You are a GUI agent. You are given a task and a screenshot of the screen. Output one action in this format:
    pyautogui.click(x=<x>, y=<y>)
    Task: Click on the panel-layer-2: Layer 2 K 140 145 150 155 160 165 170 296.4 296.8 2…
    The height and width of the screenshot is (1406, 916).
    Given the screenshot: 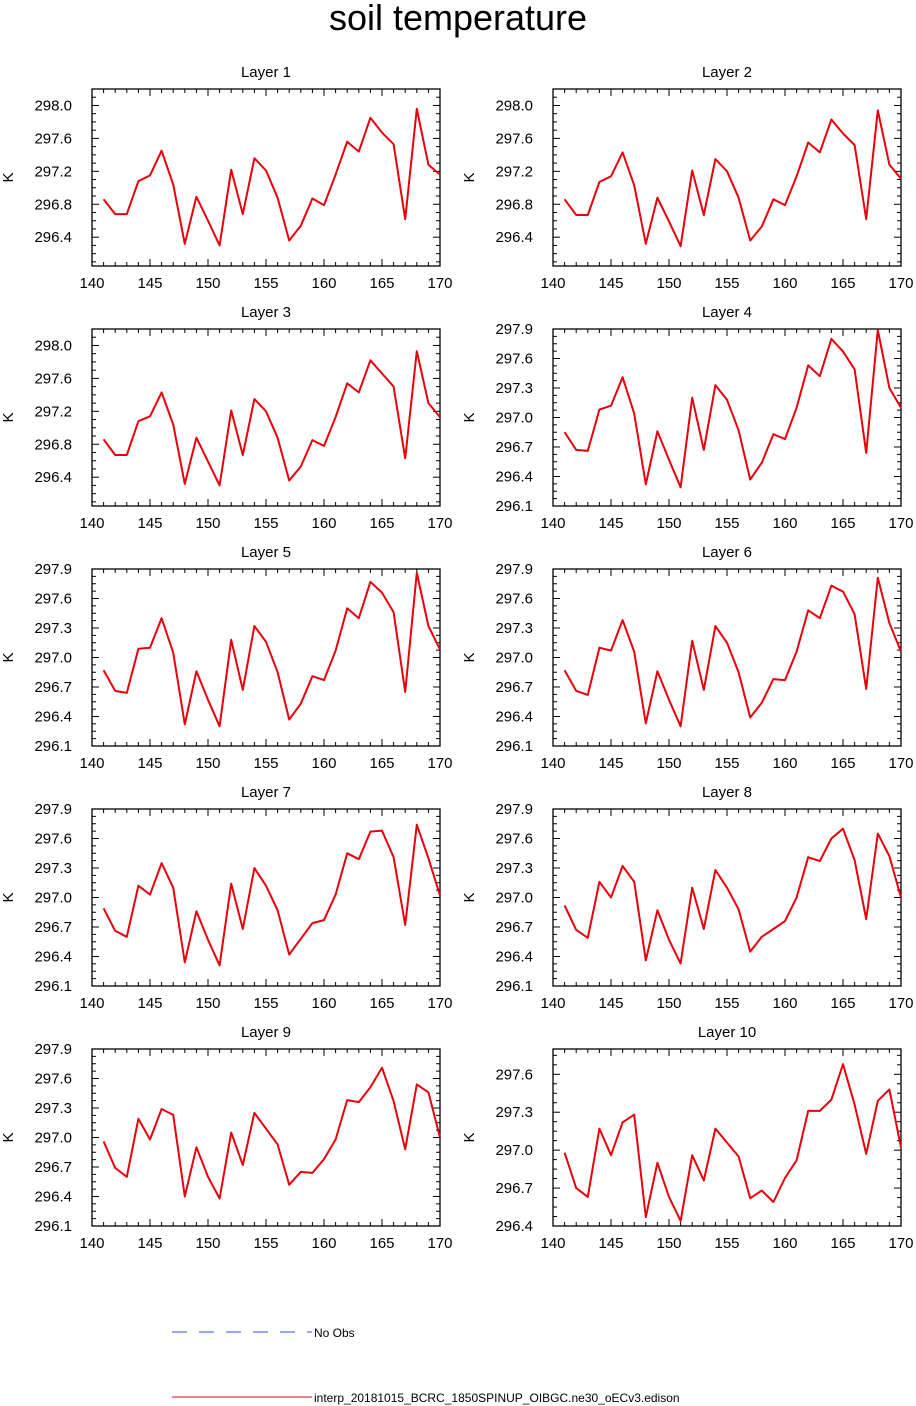 What is the action you would take?
    pyautogui.click(x=687, y=178)
    